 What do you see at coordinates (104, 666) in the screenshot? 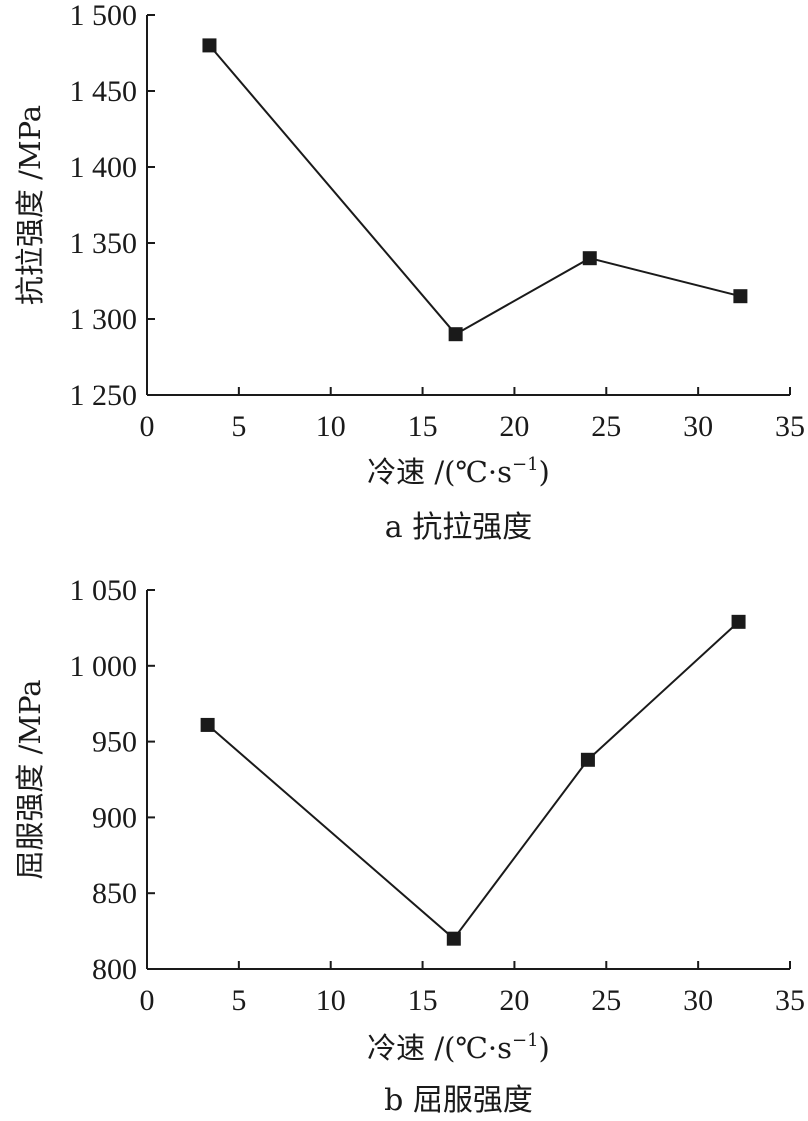
I see `y-tick-label: 1 000` at bounding box center [104, 666].